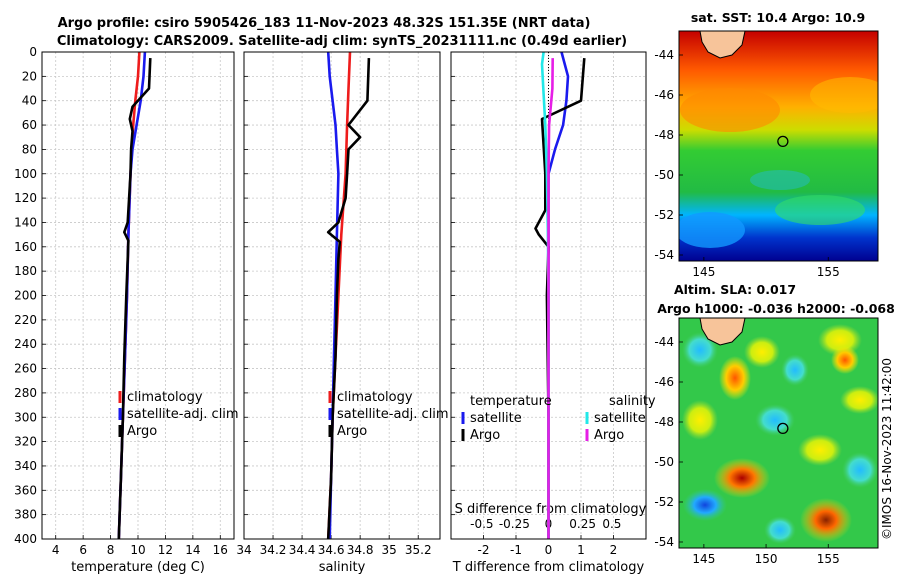 Image resolution: width=900 pixels, height=580 pixels. What do you see at coordinates (138, 567) in the screenshot?
I see `x-axis-label: temperature (deg C)` at bounding box center [138, 567].